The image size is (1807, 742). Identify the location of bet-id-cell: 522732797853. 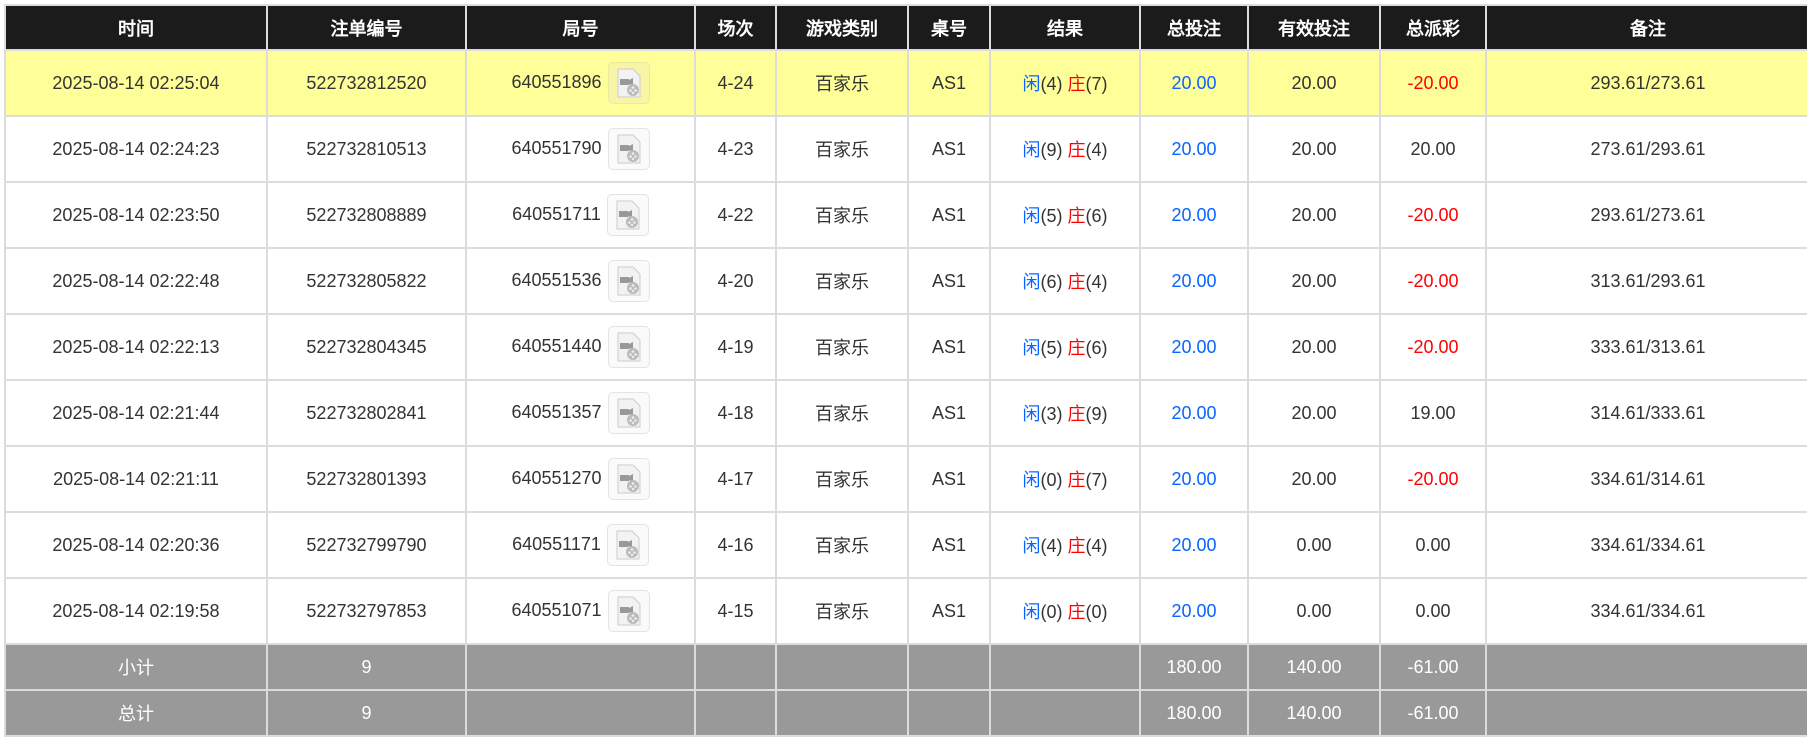
(366, 611).